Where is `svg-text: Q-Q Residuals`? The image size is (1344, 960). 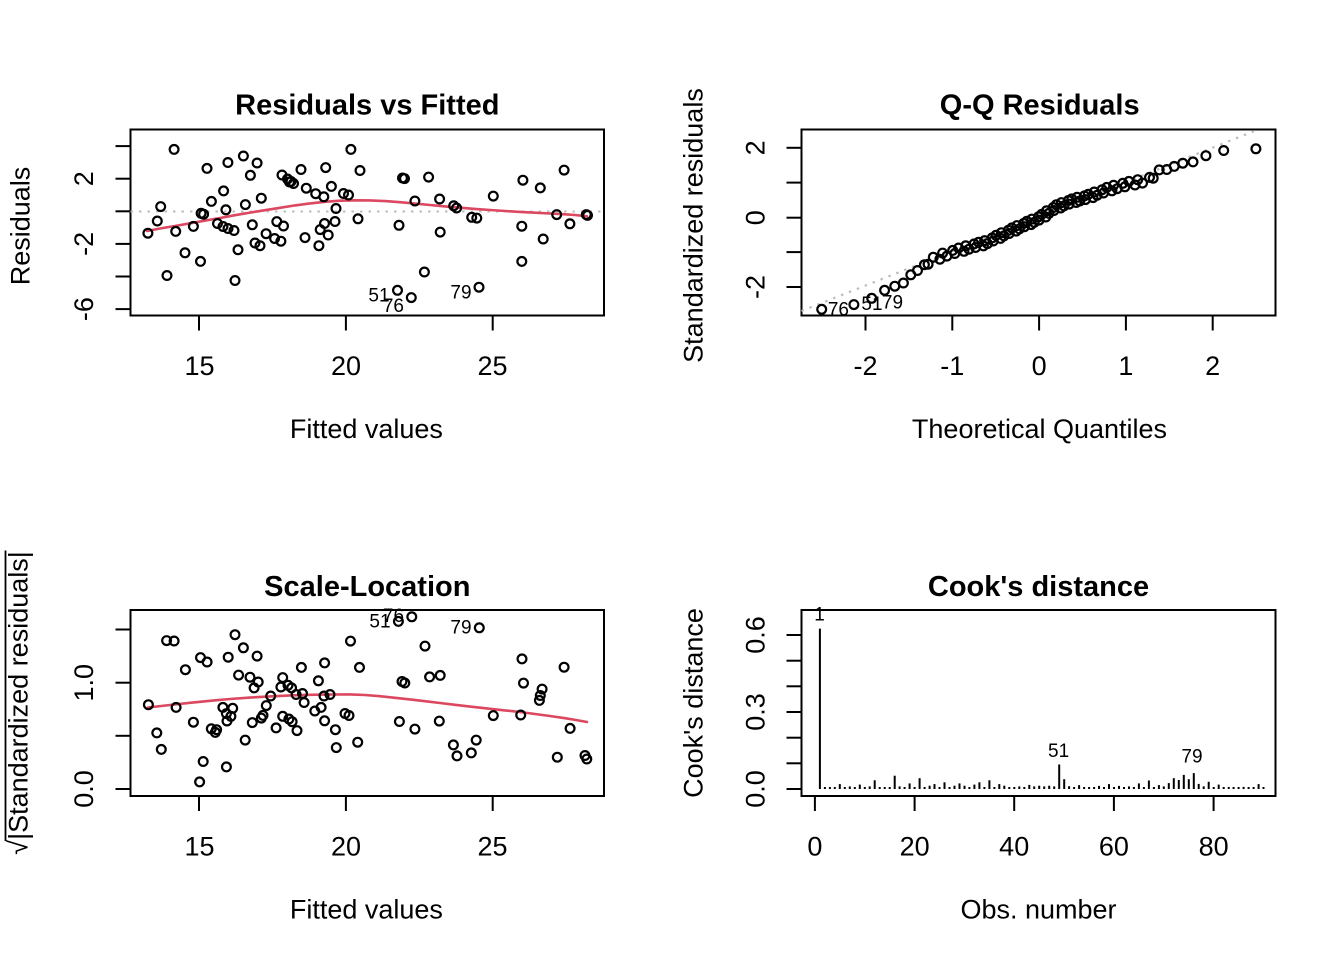 svg-text: Q-Q Residuals is located at coordinates (1040, 106).